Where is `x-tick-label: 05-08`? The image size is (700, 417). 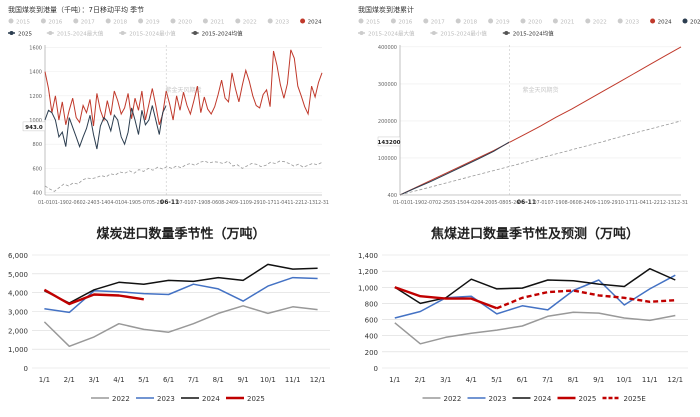 x-tick-label: 05-08 is located at coordinates (498, 203).